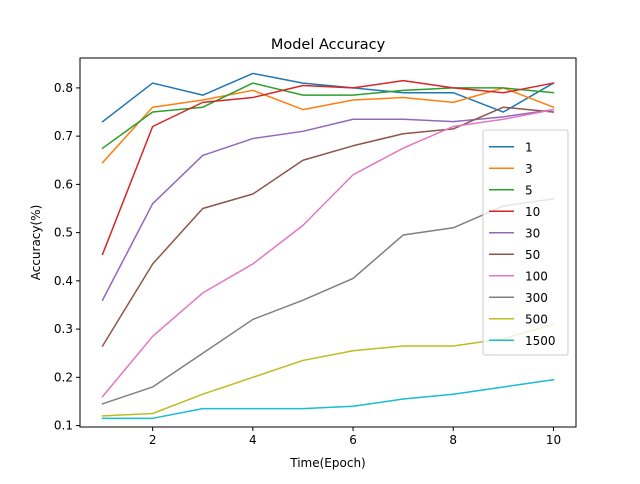 The image size is (640, 484). Describe the element at coordinates (63, 184) in the screenshot. I see `y-tick-label: 0.6` at that location.